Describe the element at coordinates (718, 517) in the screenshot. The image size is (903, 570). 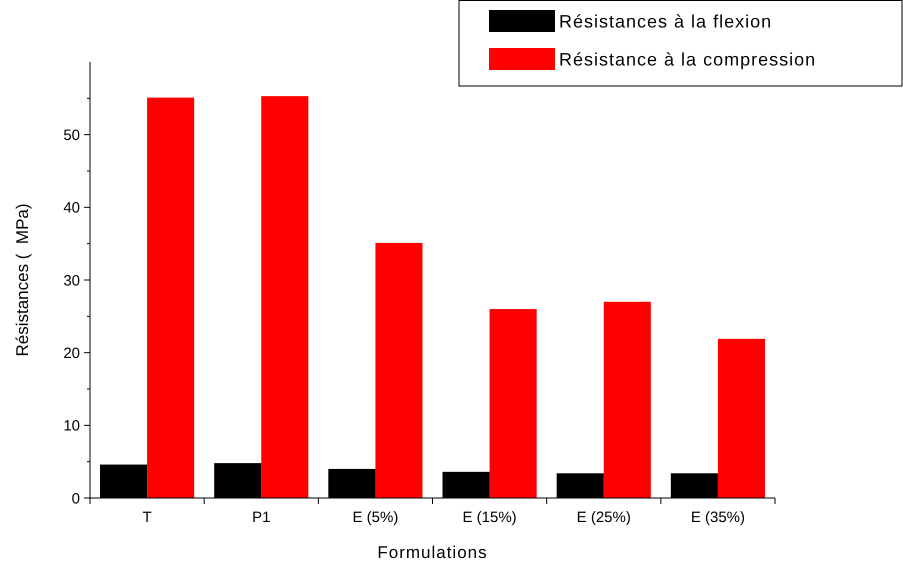
I see `x-tick-label: E (35%)` at that location.